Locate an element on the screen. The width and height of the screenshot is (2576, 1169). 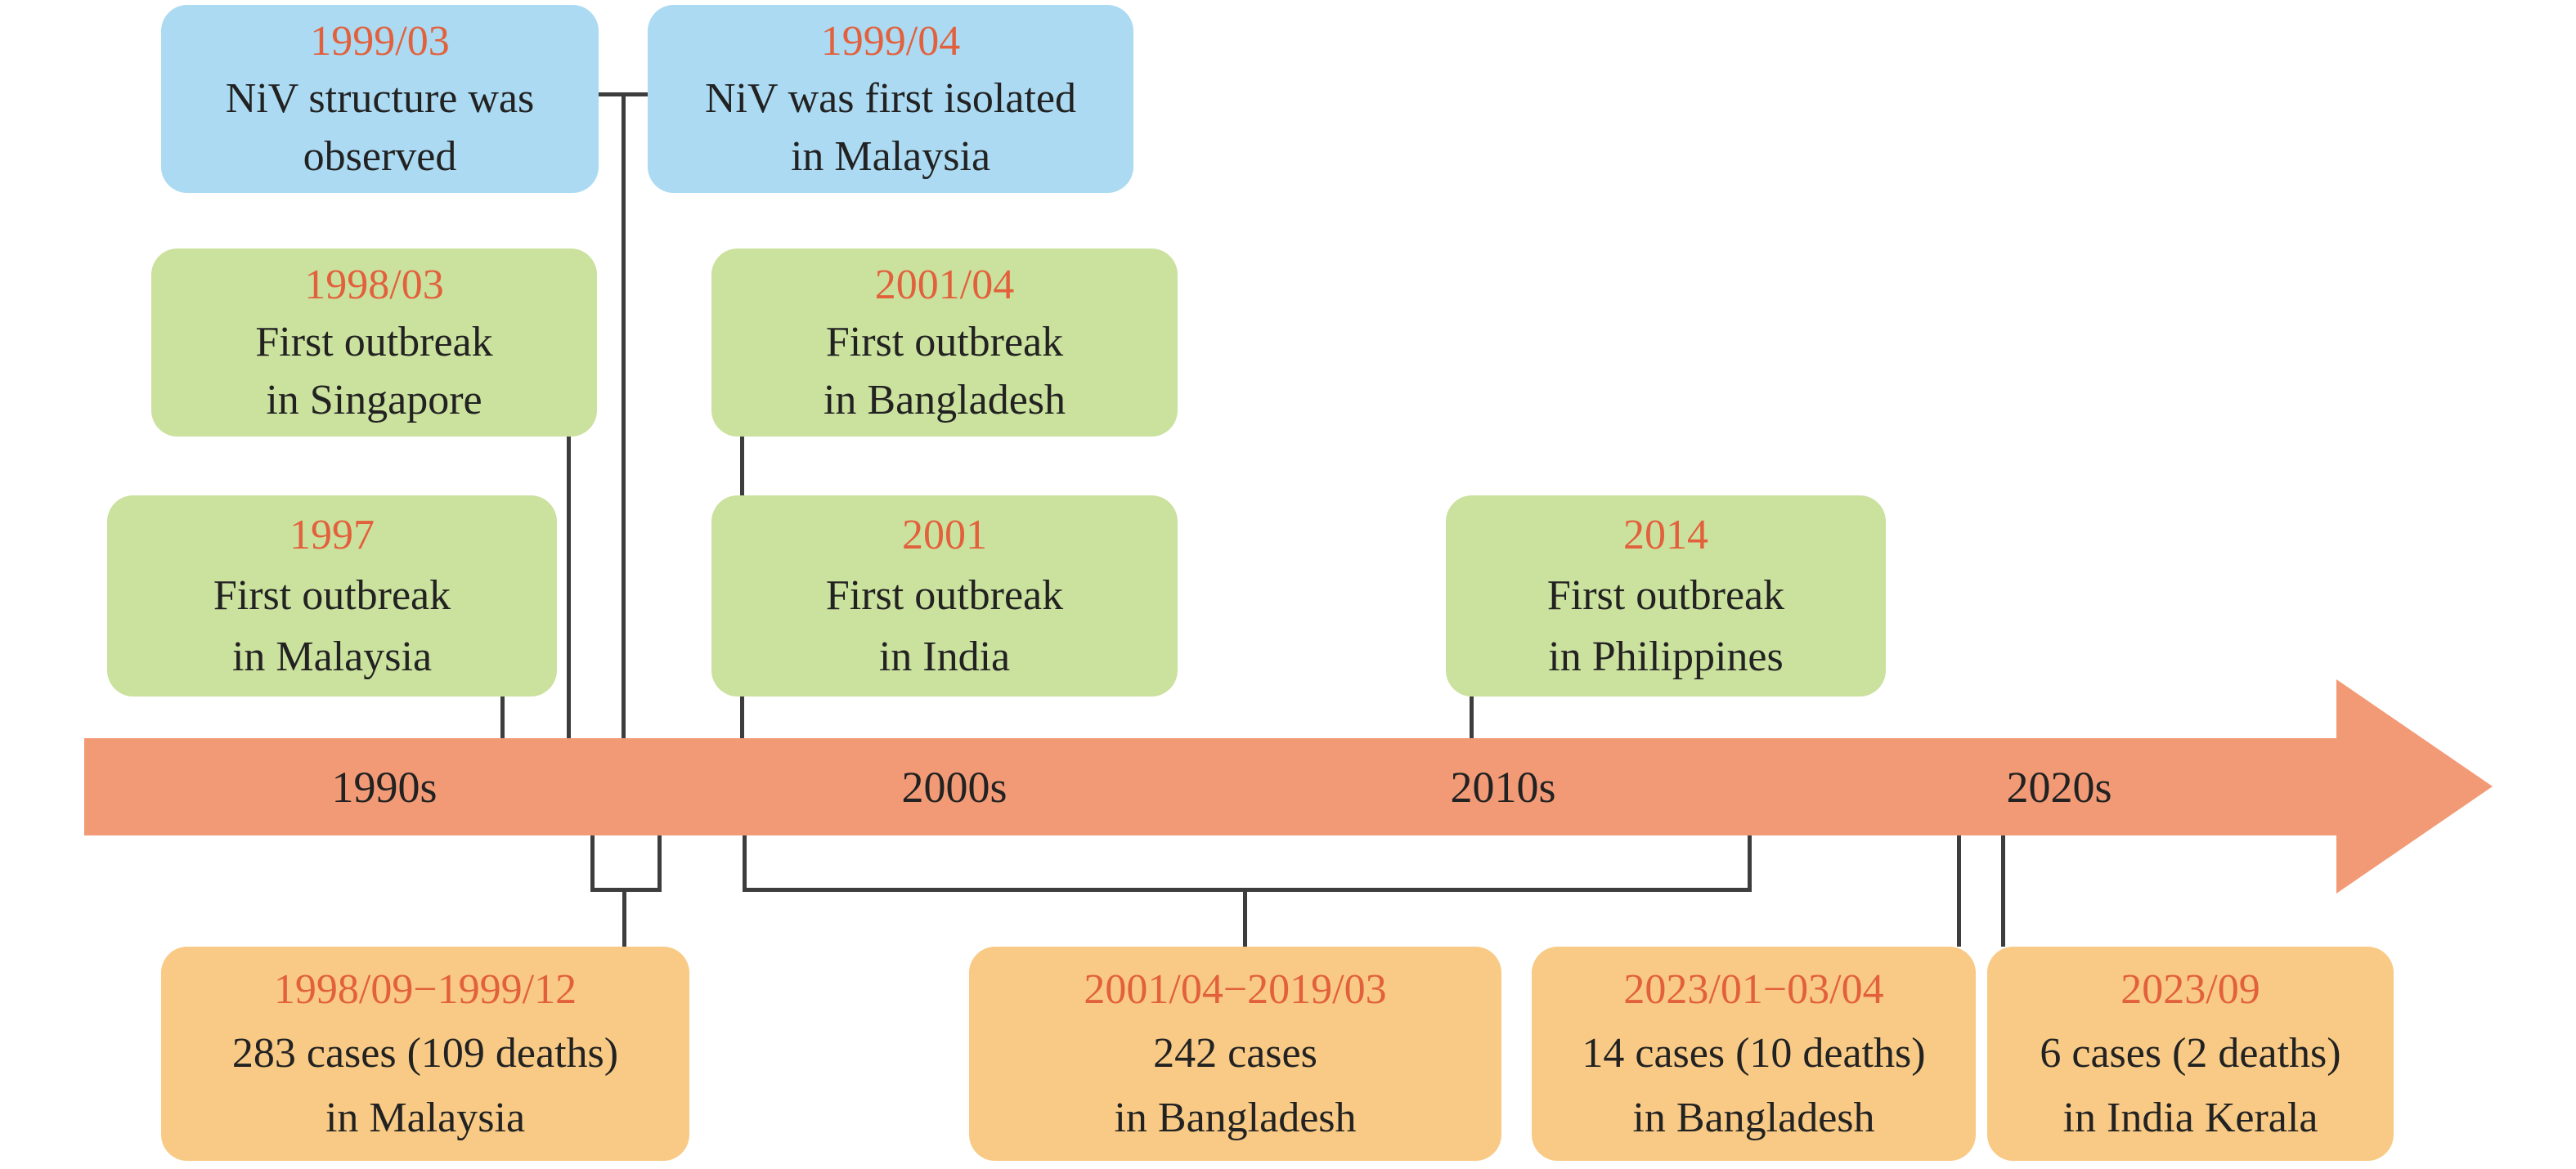
event-text-line: NiV was first isolated is located at coordinates (890, 98).